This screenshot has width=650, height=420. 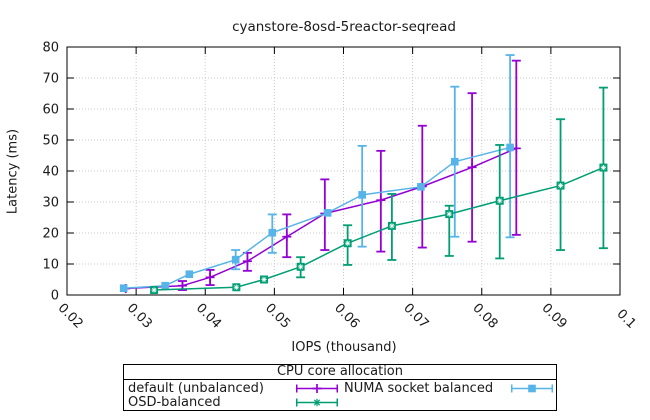 I want to click on y-tick-label: 70, so click(x=50, y=79).